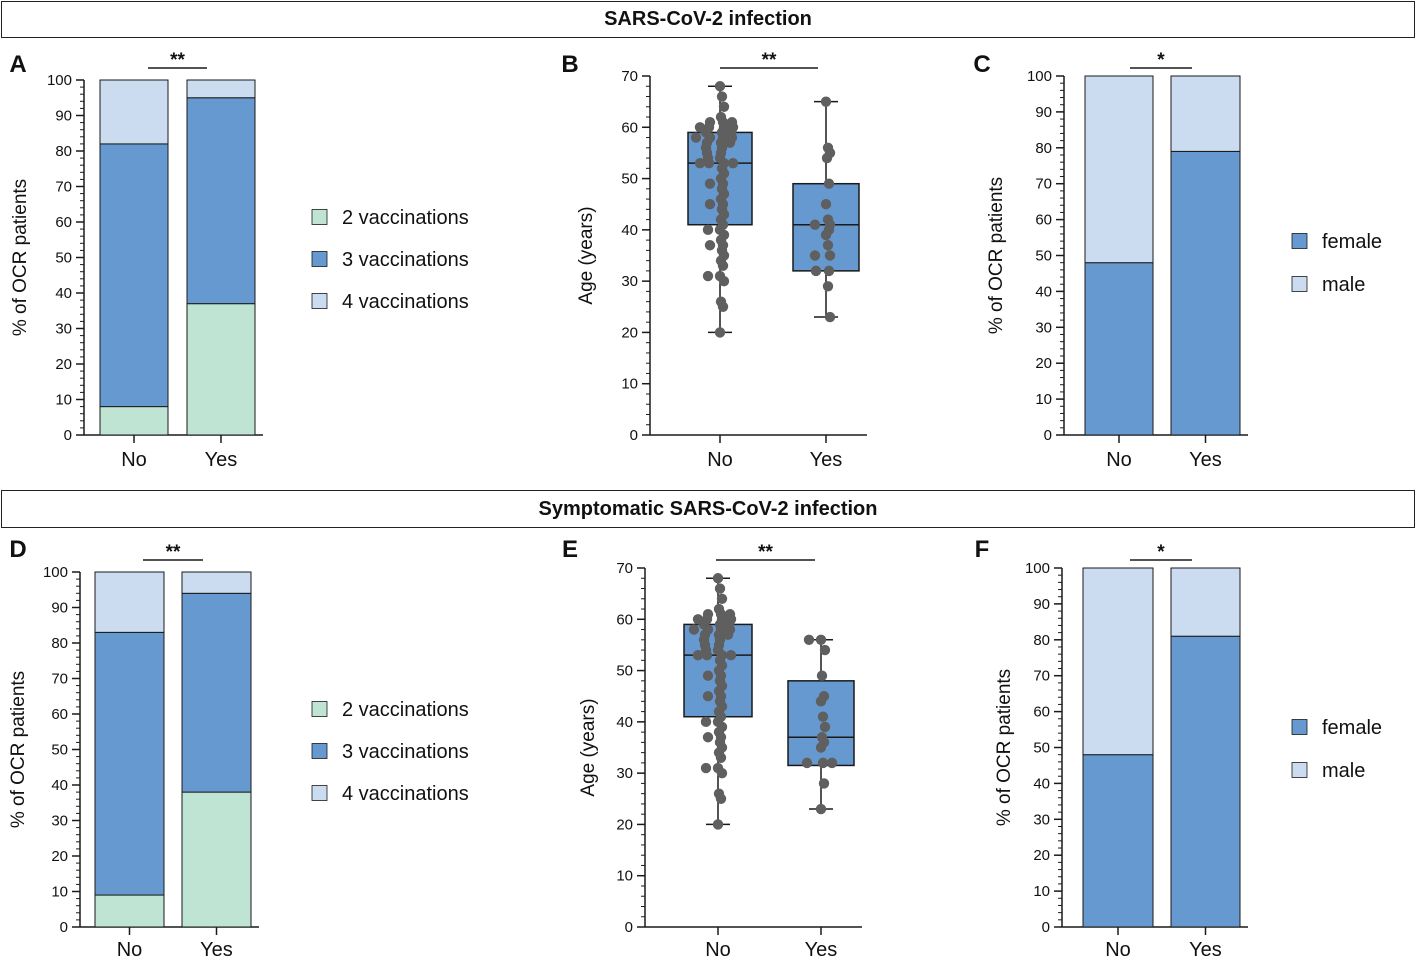 This screenshot has width=1417, height=957. I want to click on y-tick-label-e: 50, so click(624, 671).